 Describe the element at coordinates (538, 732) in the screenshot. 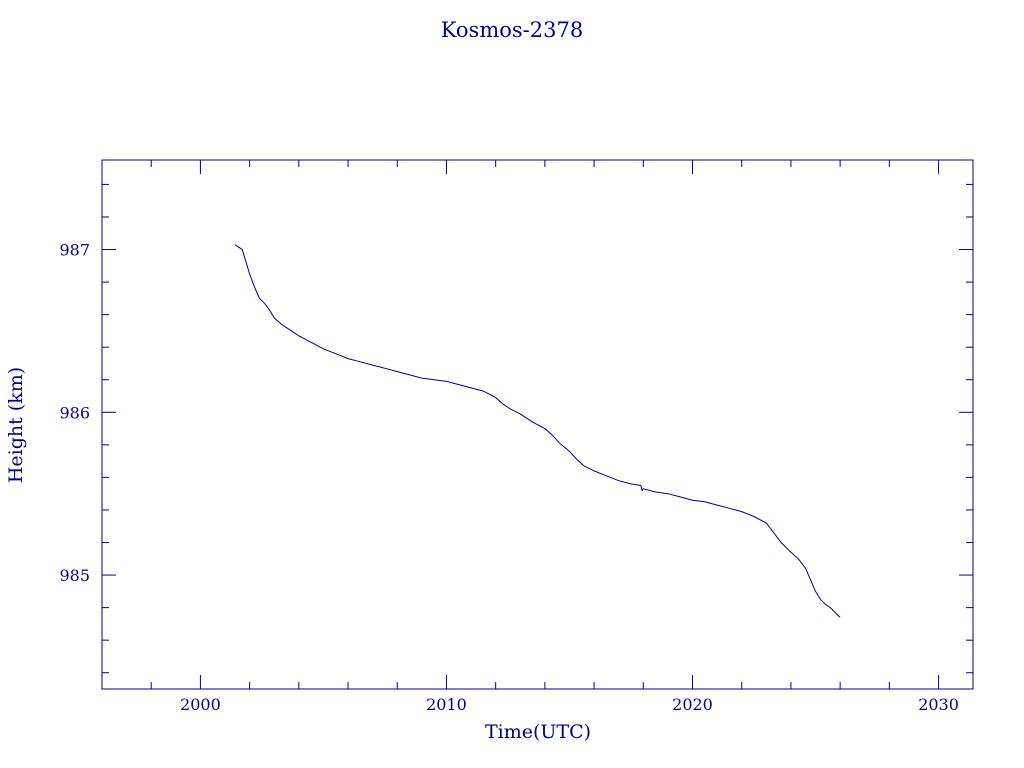

I see `x-axis-label: Time(UTC)` at that location.